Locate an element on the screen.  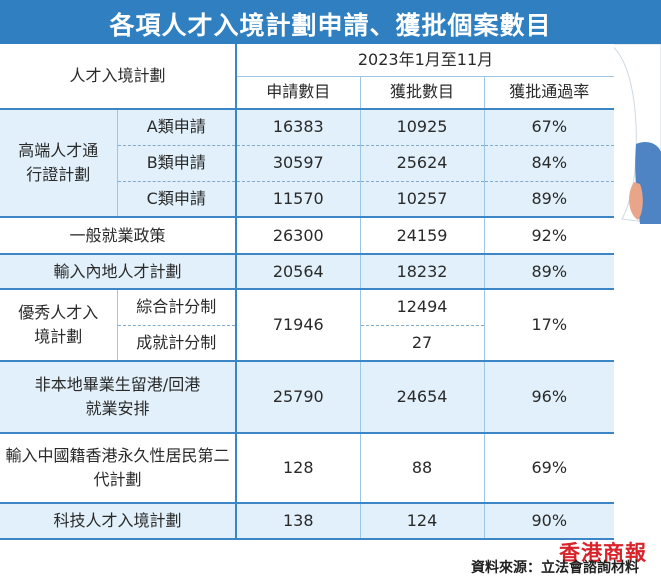
row-label-qmas: 優秀人才入境計劃 is located at coordinates (58, 324).